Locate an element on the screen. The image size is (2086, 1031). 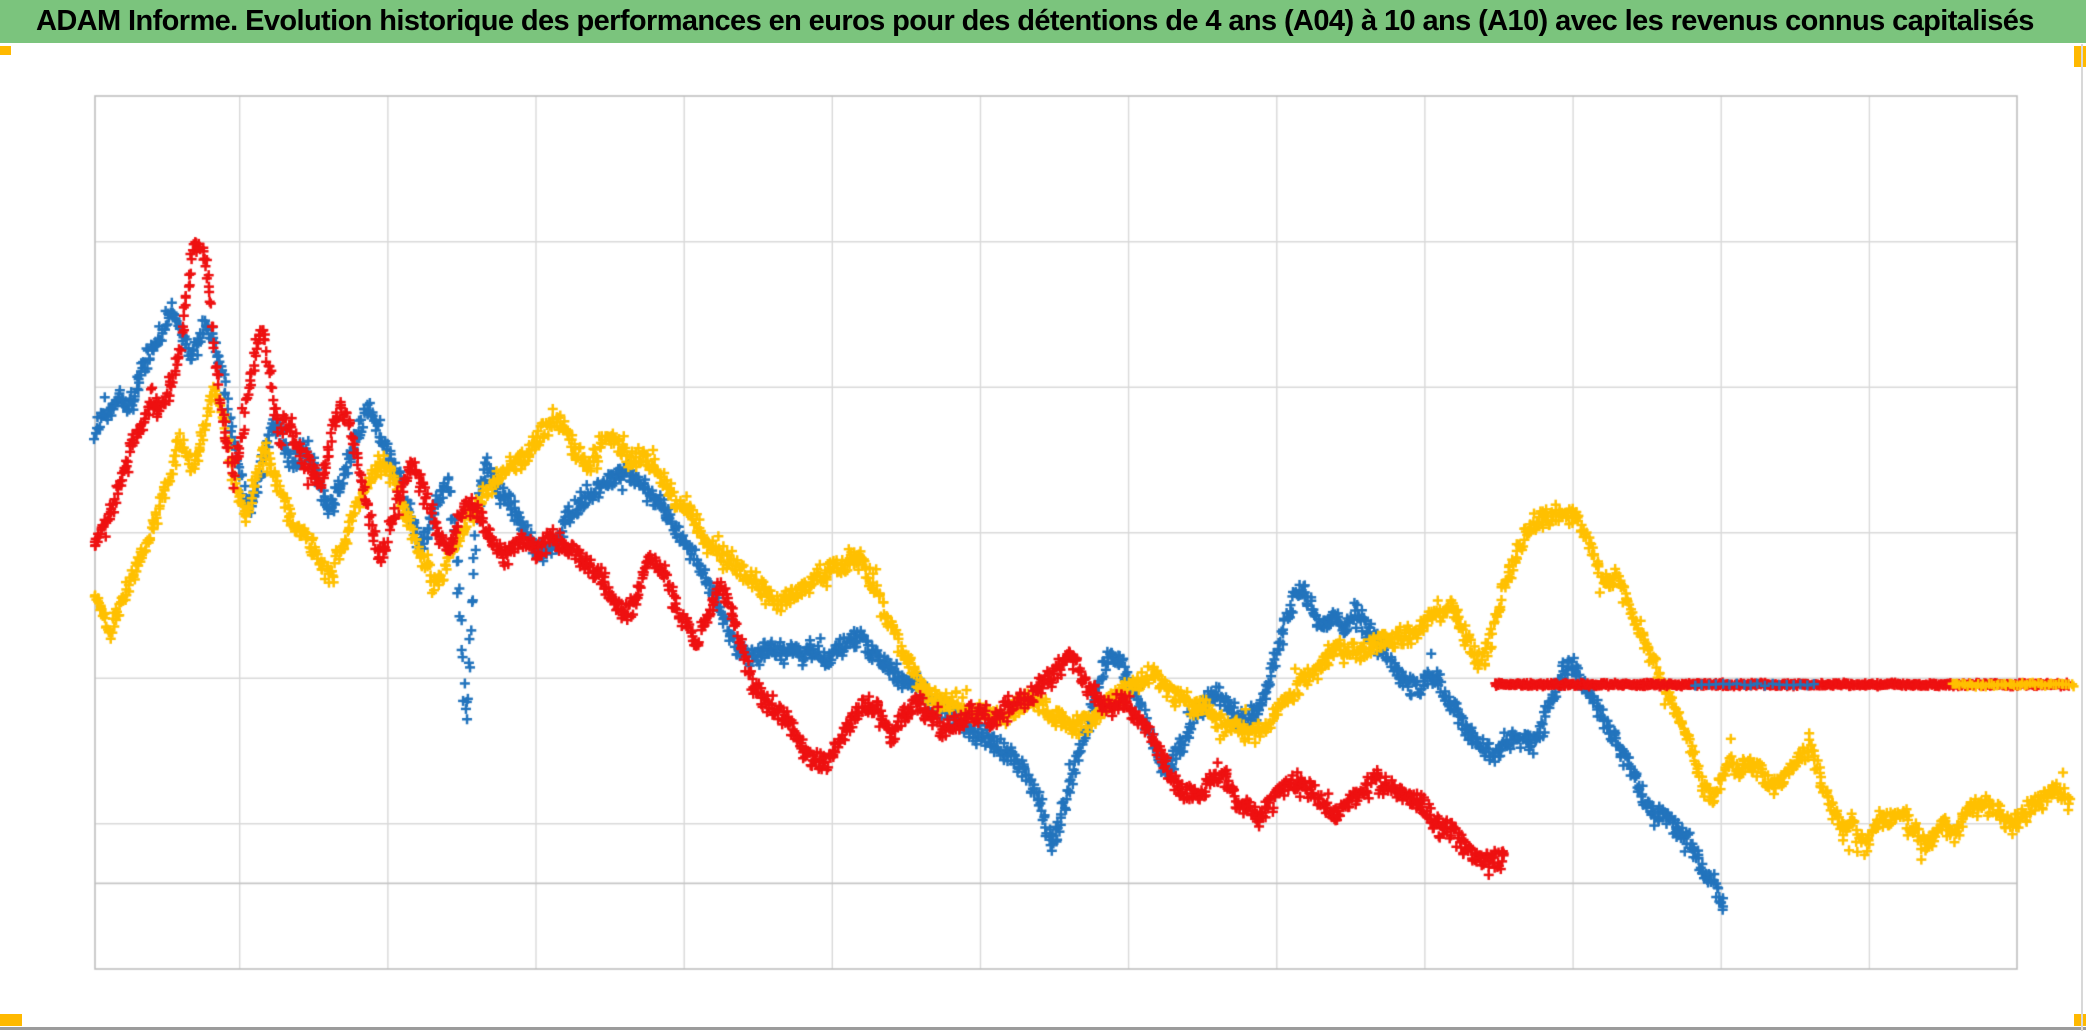
corner-mark-bottom-right is located at coordinates (2080, 1020).